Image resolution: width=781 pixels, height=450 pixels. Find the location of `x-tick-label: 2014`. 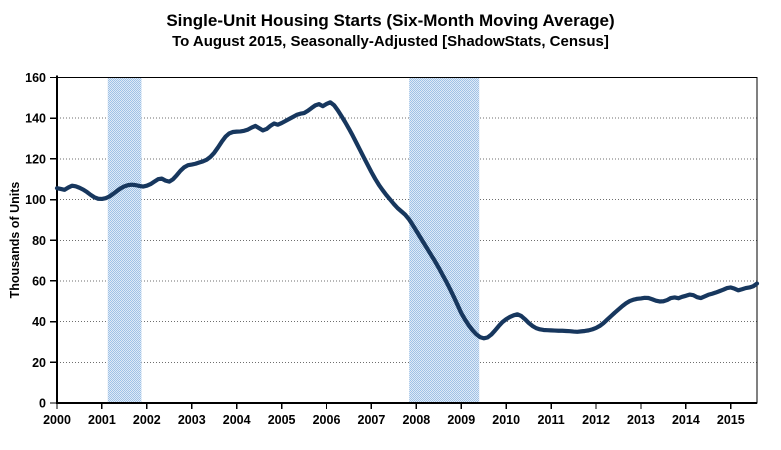

x-tick-label: 2014 is located at coordinates (686, 420).